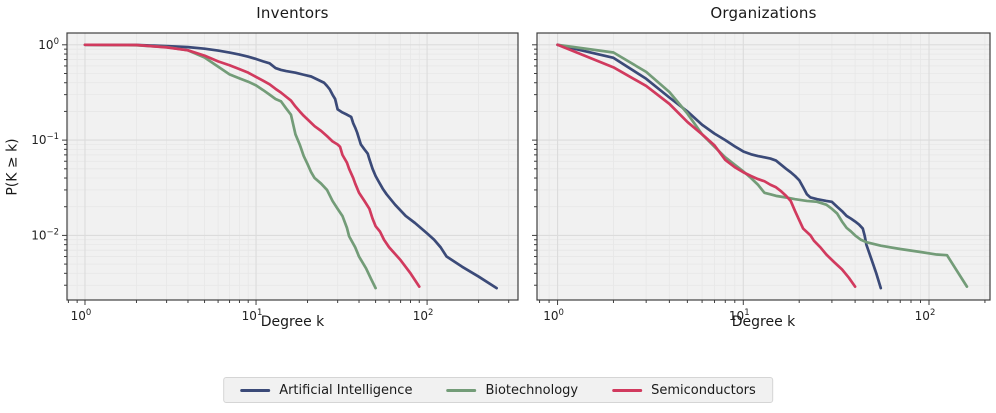 Image resolution: width=996 pixels, height=413 pixels. Describe the element at coordinates (48, 44) in the screenshot. I see `y-tick-label: 10⁰` at that location.